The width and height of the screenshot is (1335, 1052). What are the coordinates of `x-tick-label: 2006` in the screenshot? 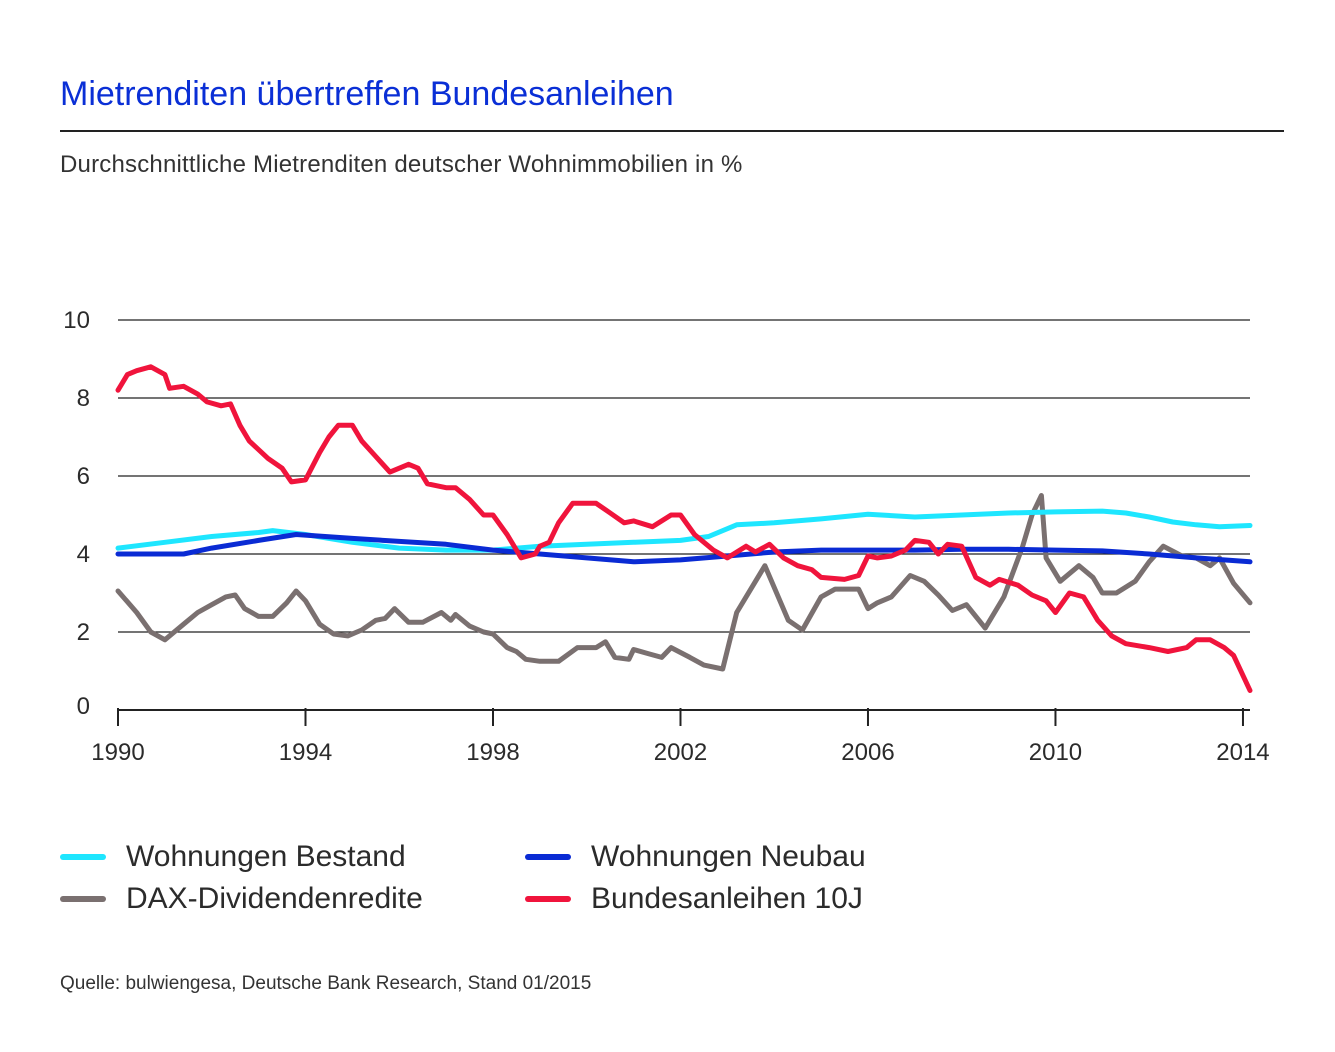 It's located at (867, 752).